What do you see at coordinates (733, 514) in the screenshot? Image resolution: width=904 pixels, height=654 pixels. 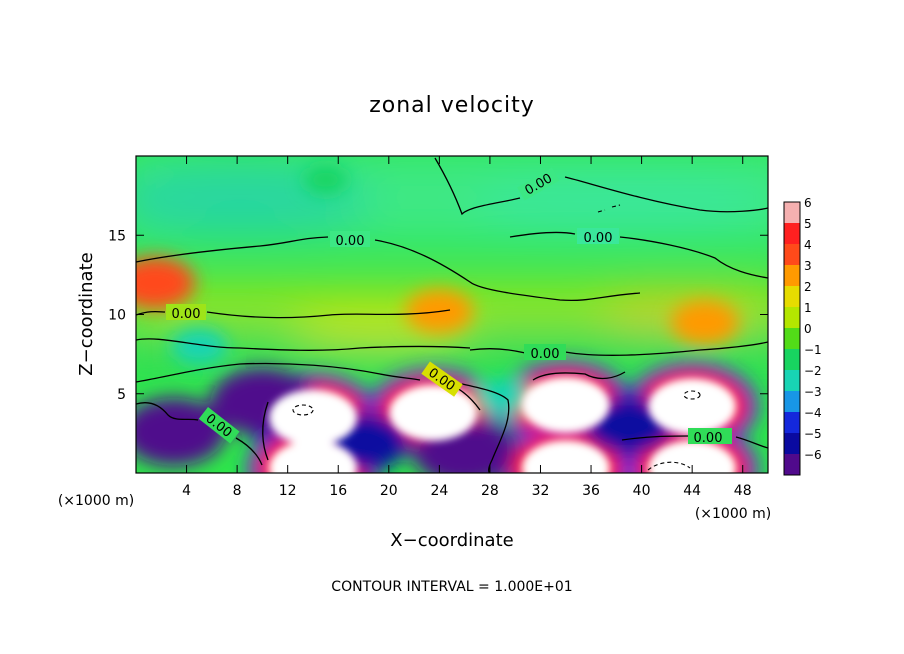 I see `x-unit-note-right: (×1000 m)` at bounding box center [733, 514].